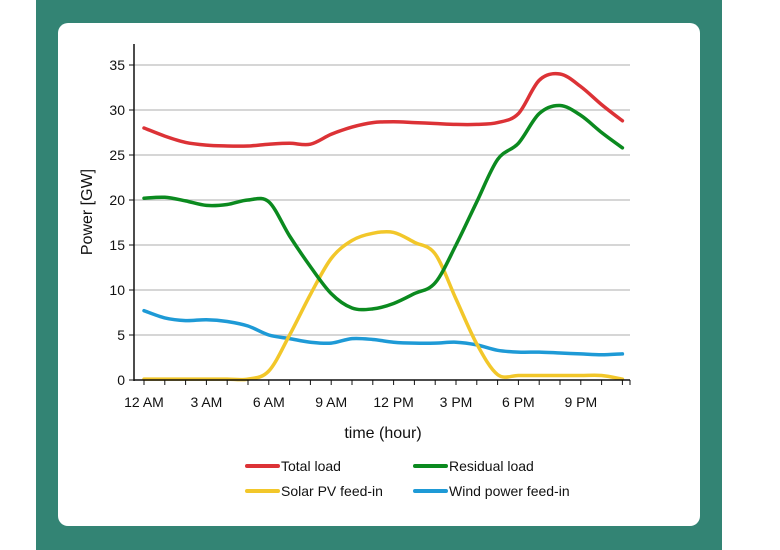  I want to click on legend-item-total-load: Total load, so click(293, 466).